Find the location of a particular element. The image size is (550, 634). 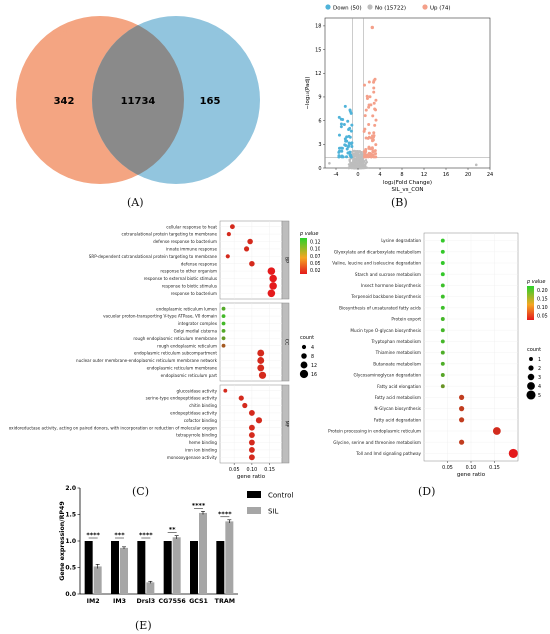

kegg-legend-size-title: count is located at coordinates (534, 350).